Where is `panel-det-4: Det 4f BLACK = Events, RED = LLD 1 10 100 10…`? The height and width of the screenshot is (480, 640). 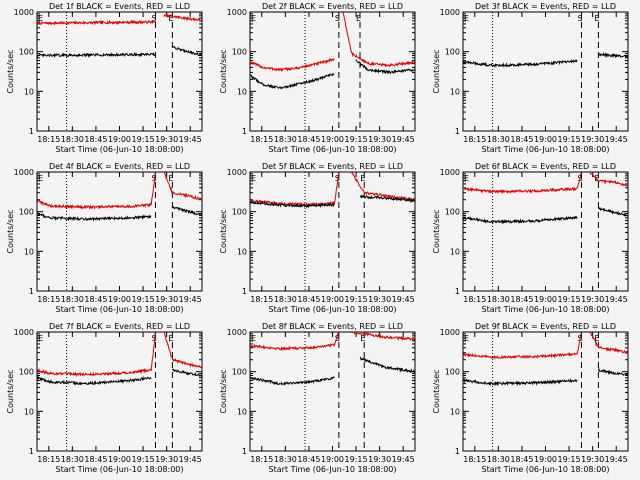
panel-det-4: Det 4f BLACK = Events, RED = LLD 1 10 100 10… is located at coordinates (104, 238).